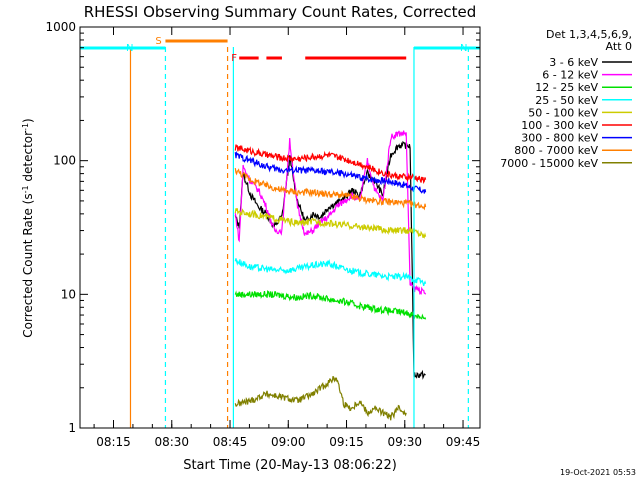  I want to click on x-tick-label-4: 09:15, so click(346, 442).